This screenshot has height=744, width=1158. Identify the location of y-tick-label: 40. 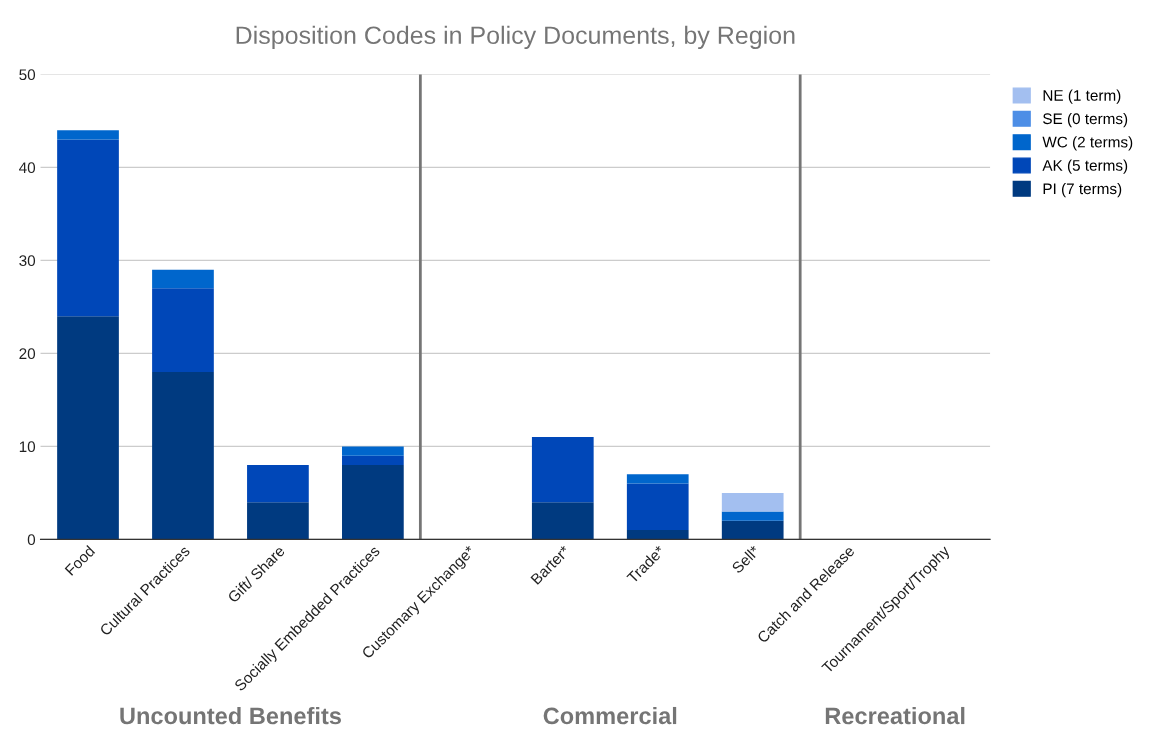
(27, 168).